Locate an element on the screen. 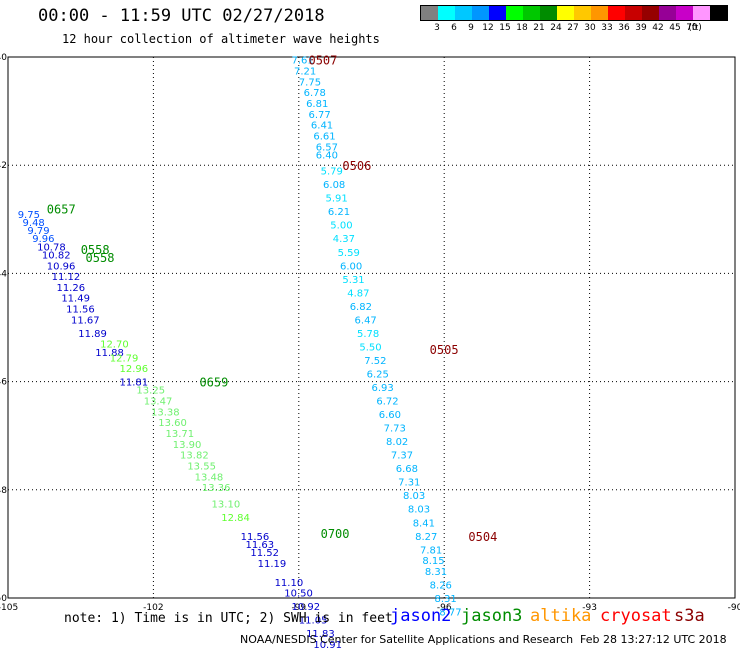 Image resolution: width=740 pixels, height=650 pixels. wave-height-value: 7.75 is located at coordinates (310, 82).